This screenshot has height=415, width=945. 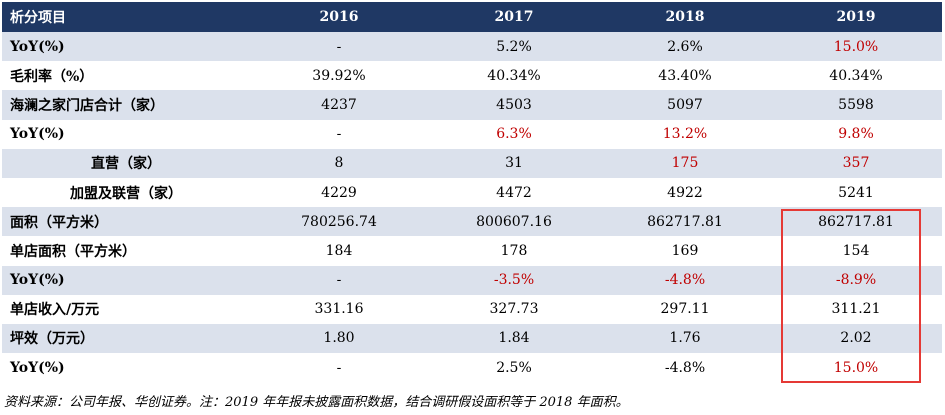 I want to click on table-cell: 1.84, so click(x=514, y=338).